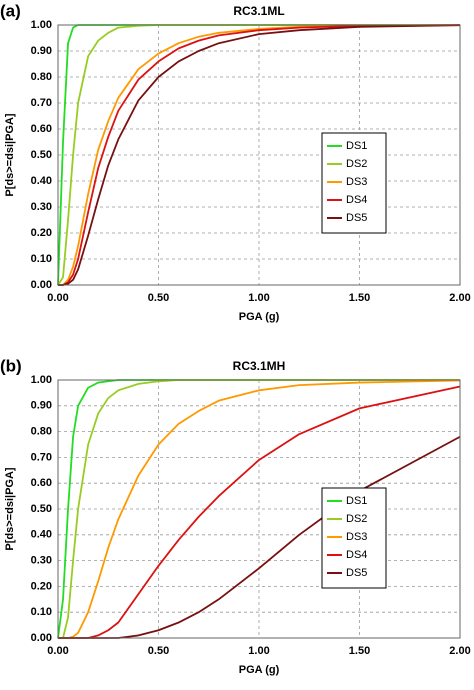 This screenshot has width=474, height=690. I want to click on chart-title: RC3.1MH, so click(259, 366).